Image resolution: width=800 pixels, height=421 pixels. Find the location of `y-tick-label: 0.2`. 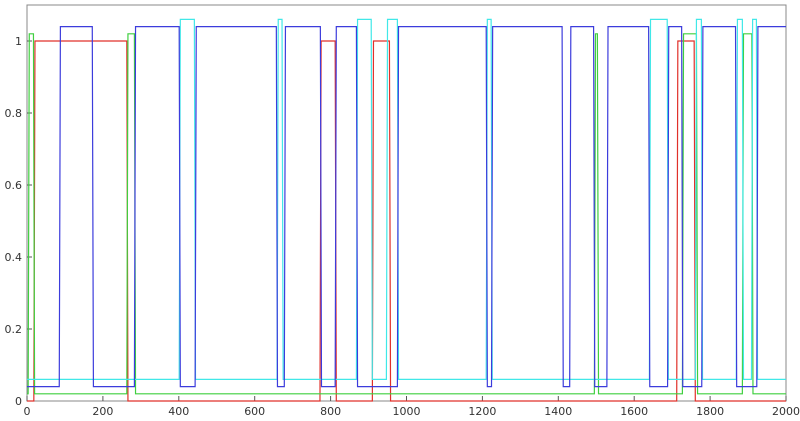

y-tick-label: 0.2 is located at coordinates (14, 329).